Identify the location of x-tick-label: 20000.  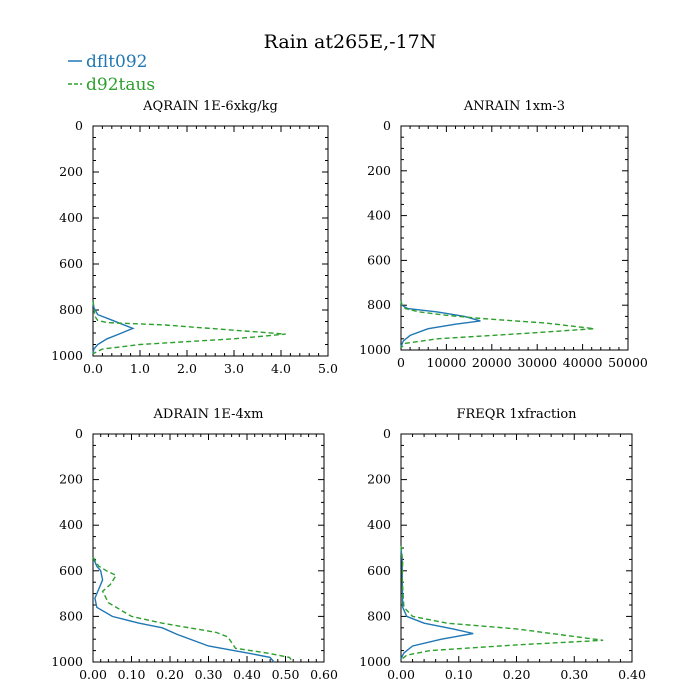
(492, 362).